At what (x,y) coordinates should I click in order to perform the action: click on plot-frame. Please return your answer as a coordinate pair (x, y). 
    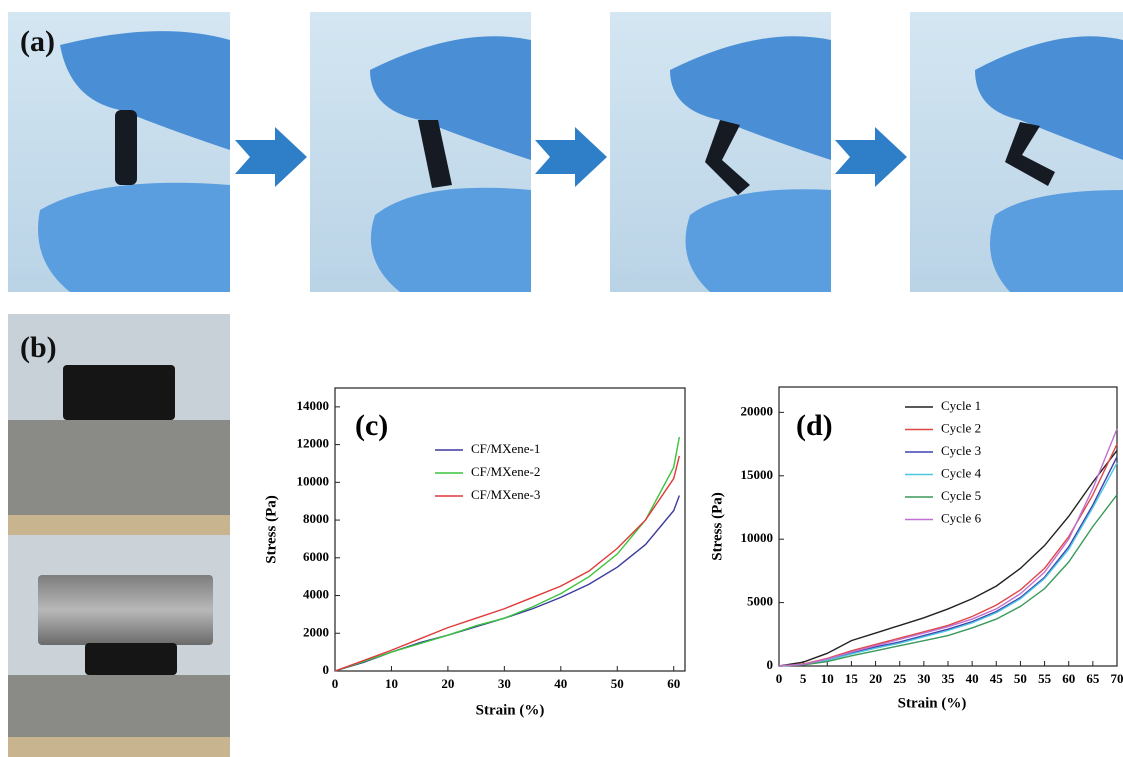
    Looking at the image, I should click on (510, 529).